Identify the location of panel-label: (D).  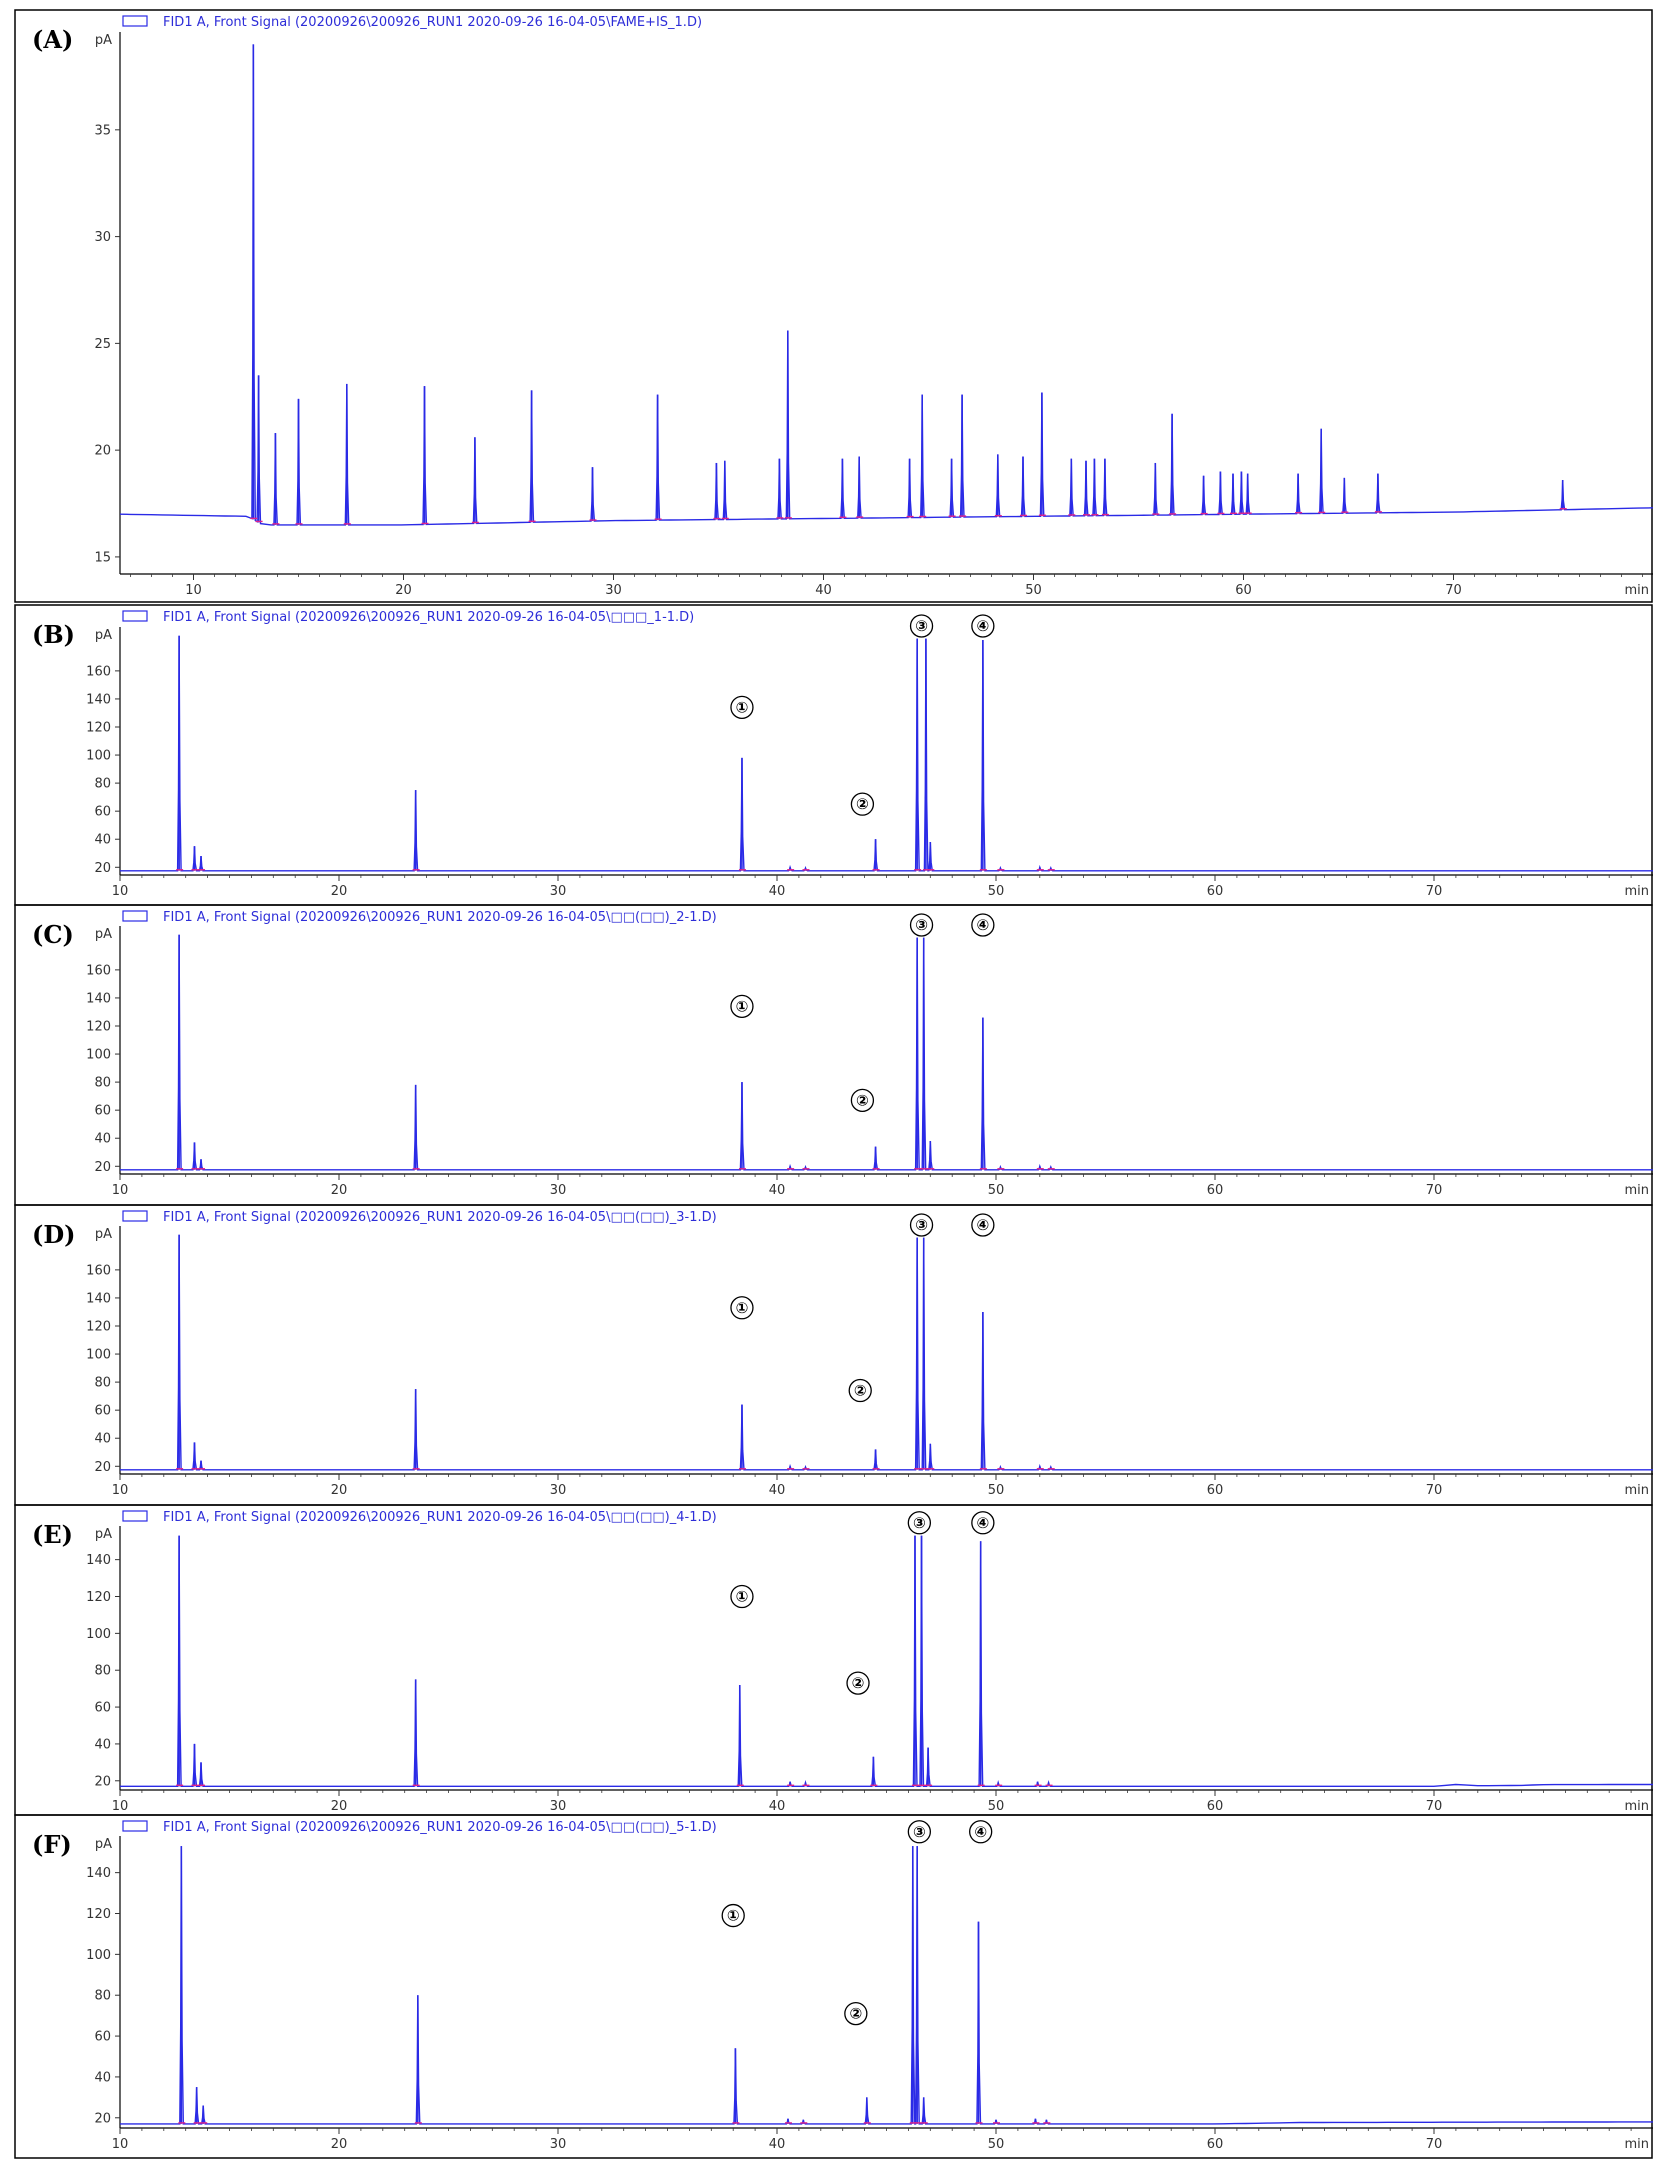
(54, 1234).